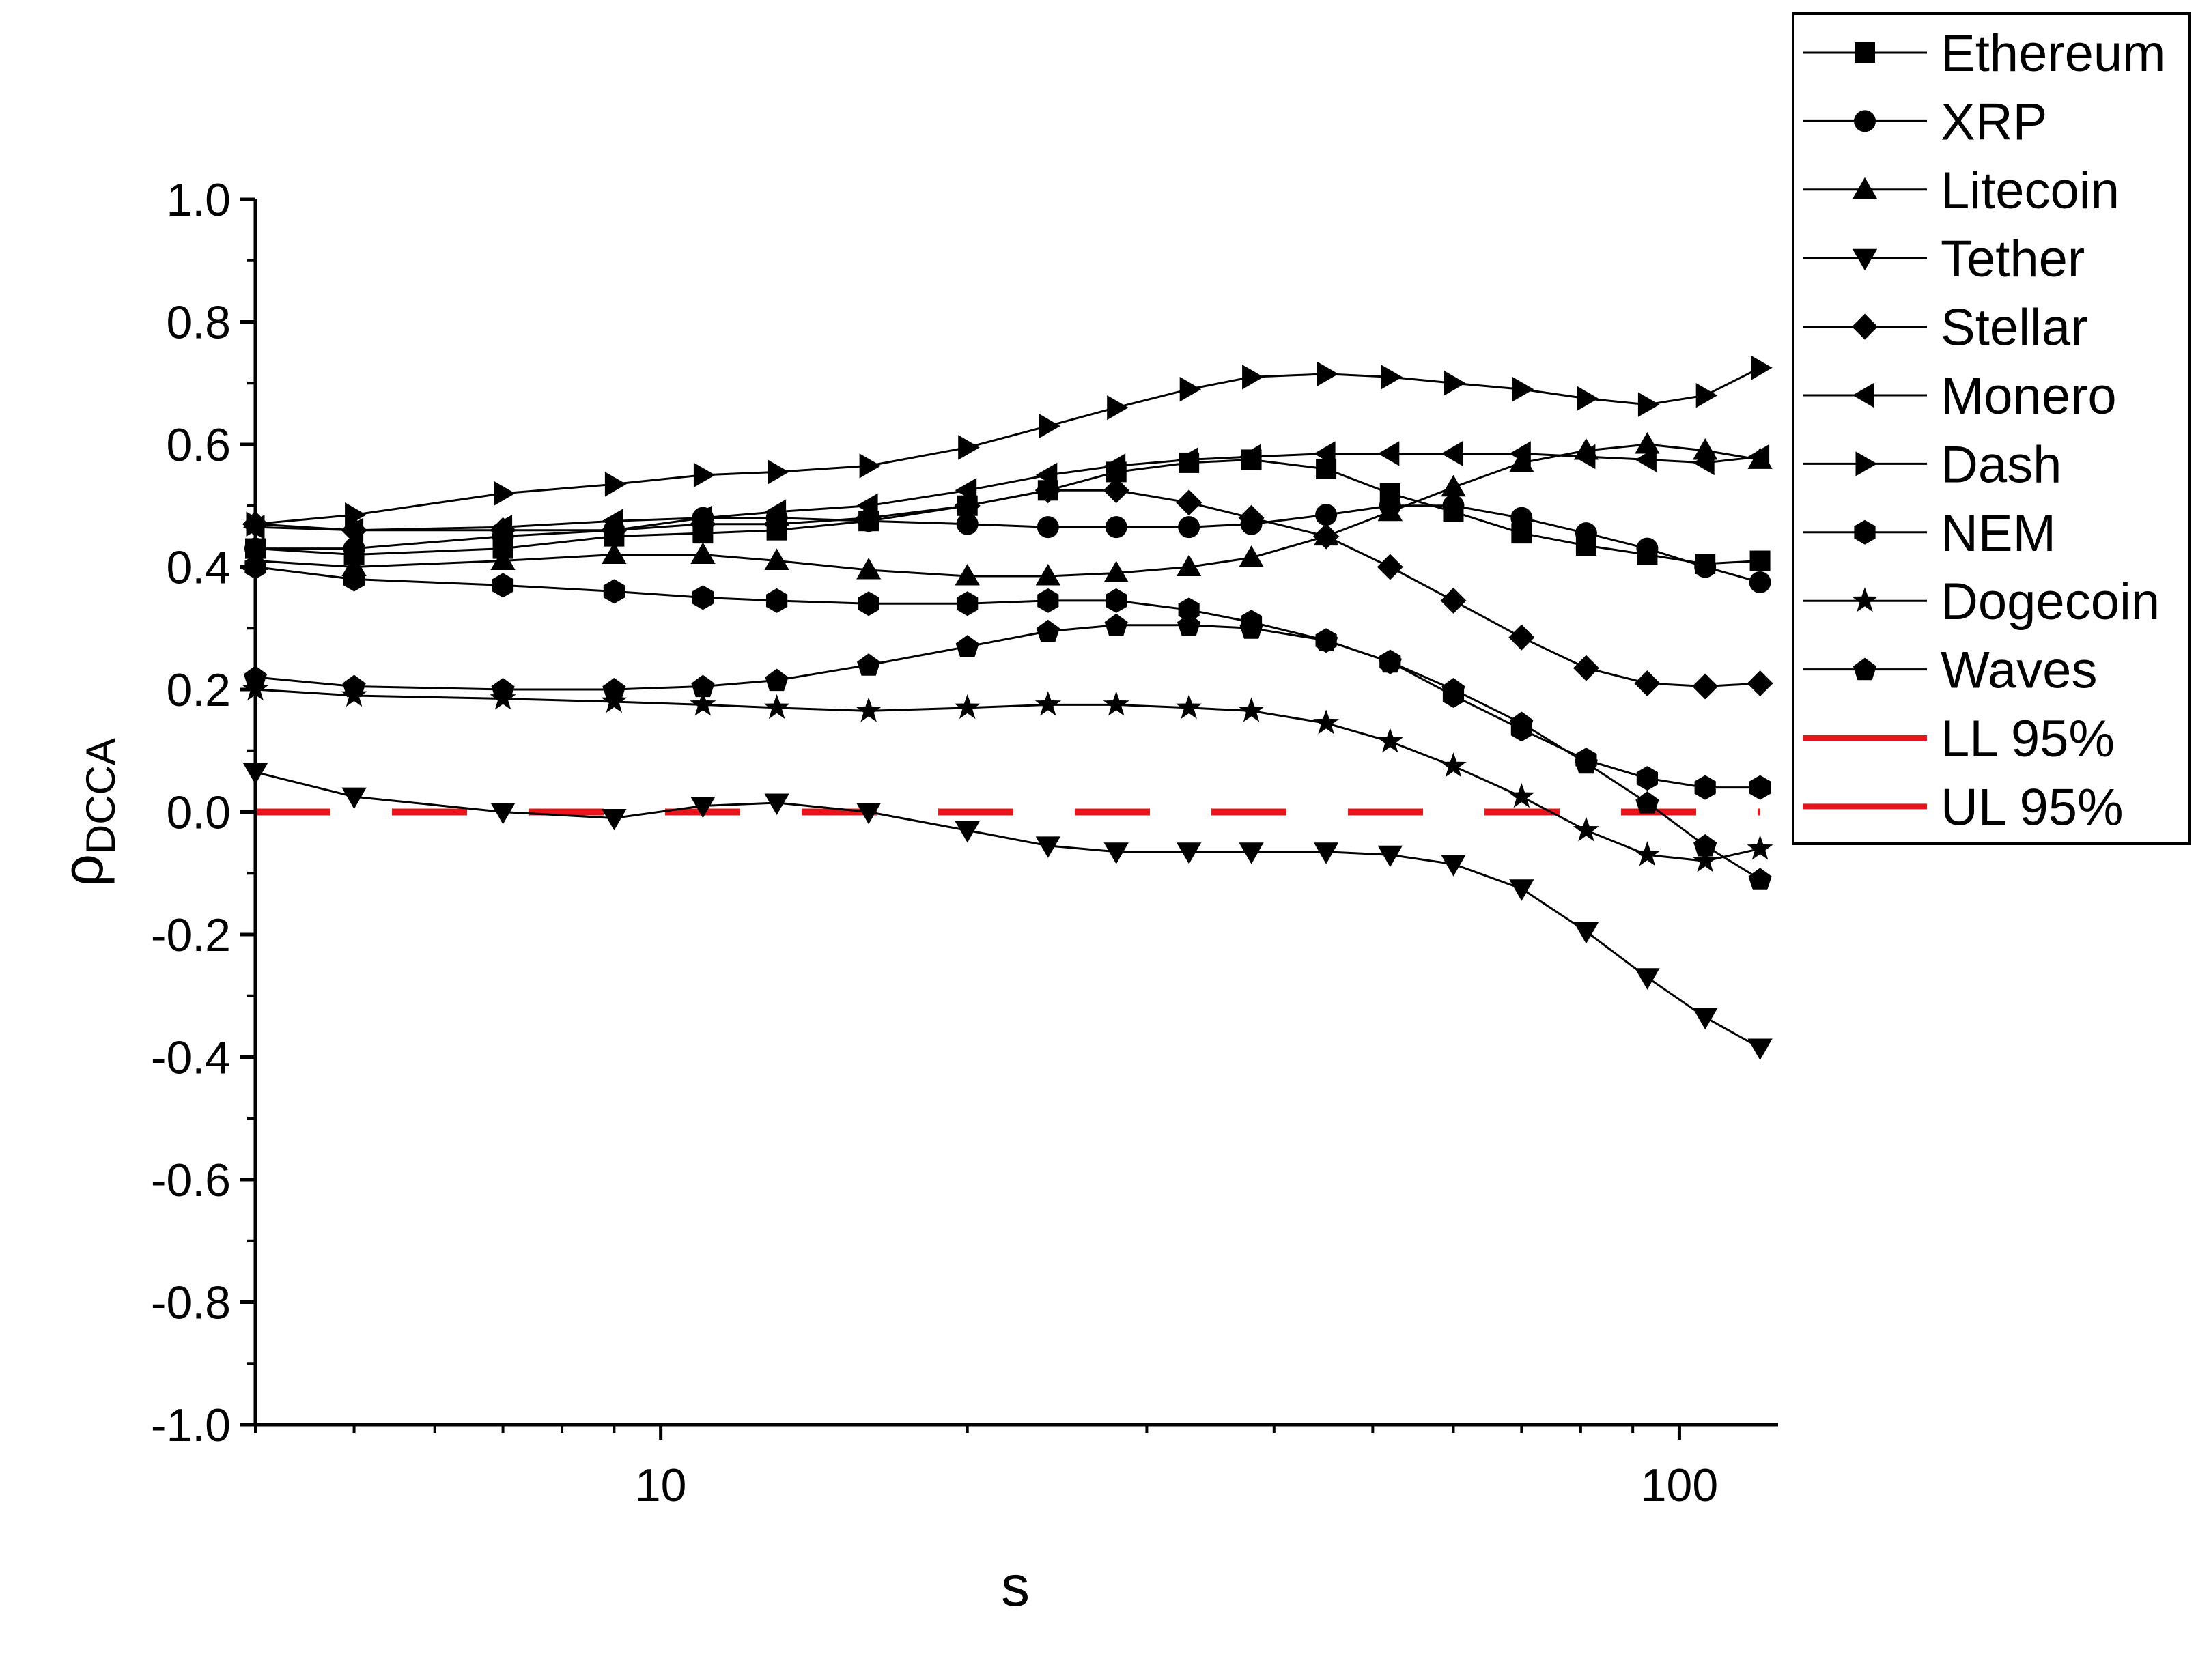  I want to click on legend-item-ethereum: Ethereum, so click(1985, 54).